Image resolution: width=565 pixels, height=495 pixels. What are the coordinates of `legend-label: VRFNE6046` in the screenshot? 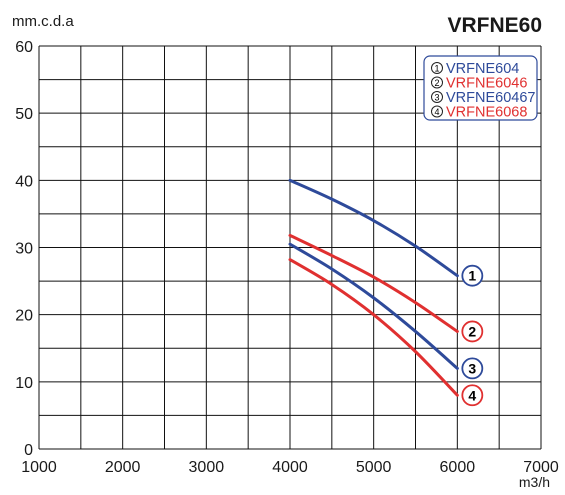 It's located at (486, 84).